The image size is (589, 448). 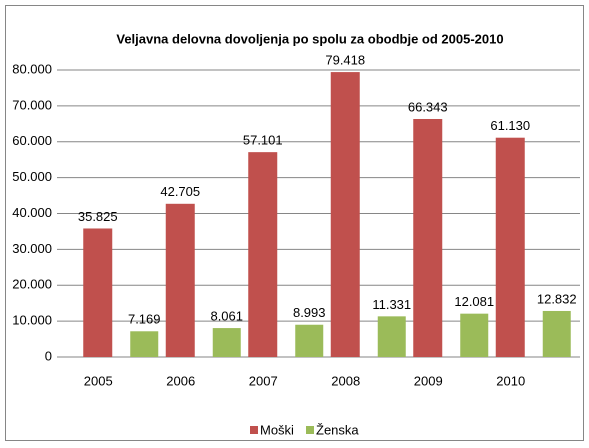 What do you see at coordinates (98, 380) in the screenshot?
I see `x-tick-label: 2005` at bounding box center [98, 380].